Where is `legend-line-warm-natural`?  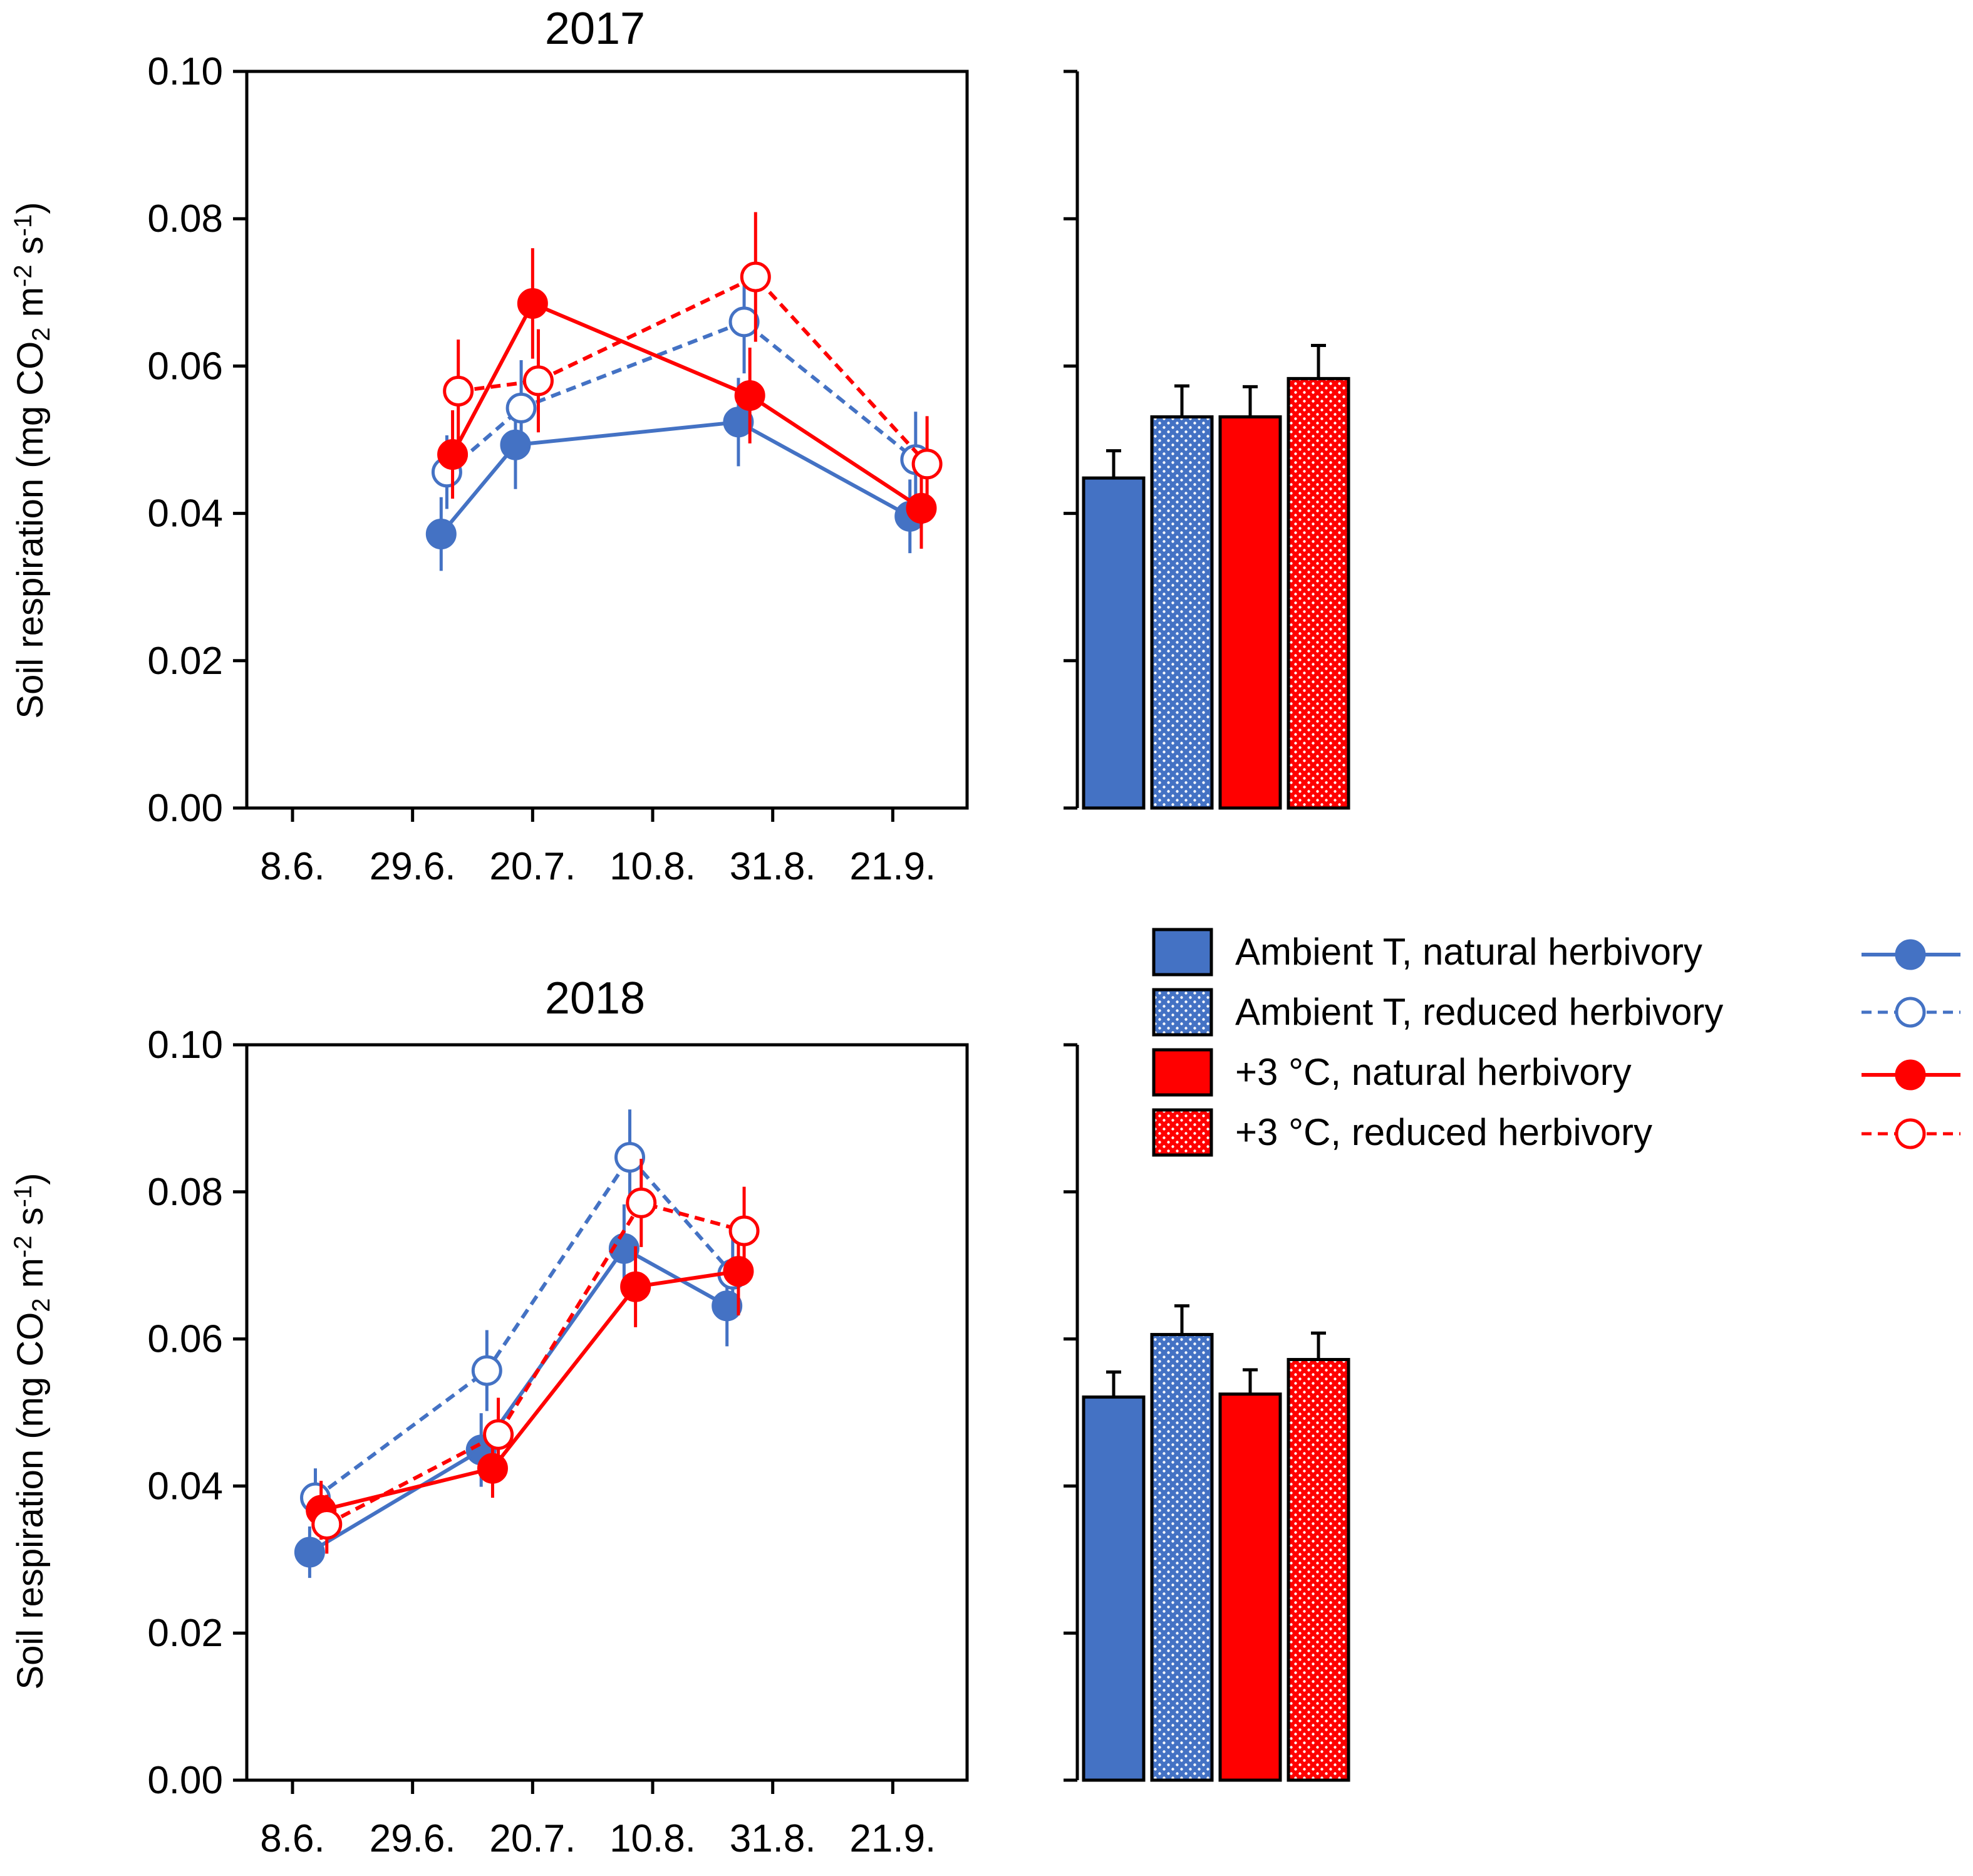
legend-line-warm-natural is located at coordinates (1911, 1075).